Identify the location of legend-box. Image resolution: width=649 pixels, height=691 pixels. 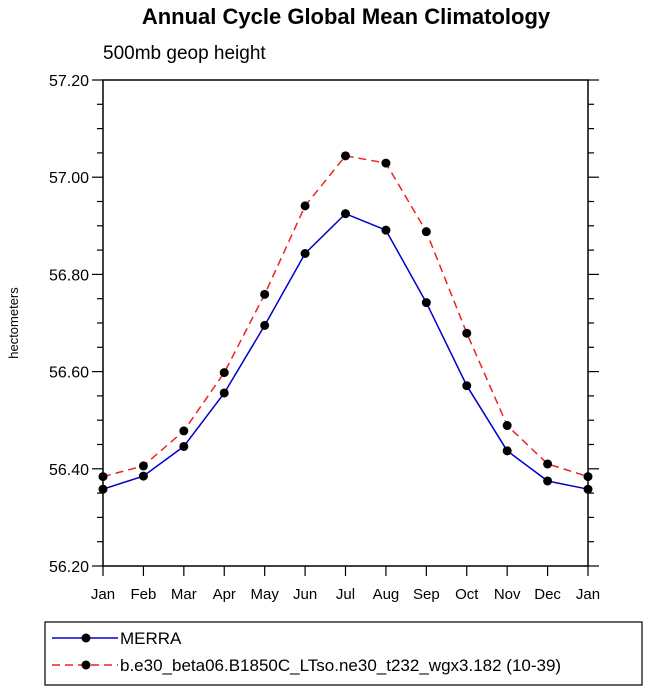
(343, 653).